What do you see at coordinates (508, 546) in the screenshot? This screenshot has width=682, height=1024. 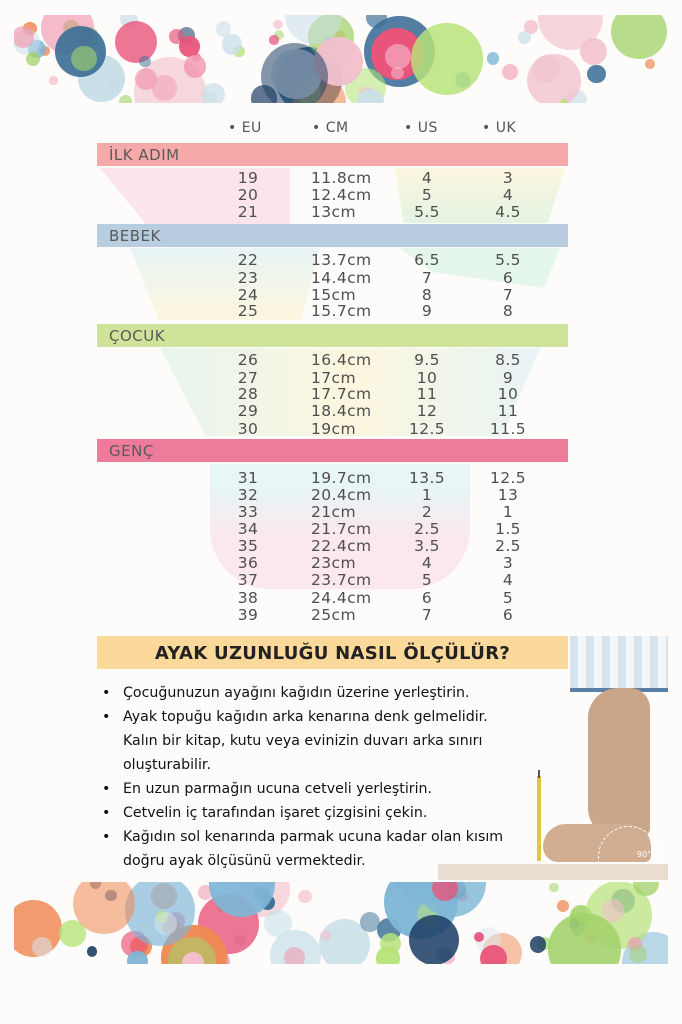 I see `cell-uk: 2.5` at bounding box center [508, 546].